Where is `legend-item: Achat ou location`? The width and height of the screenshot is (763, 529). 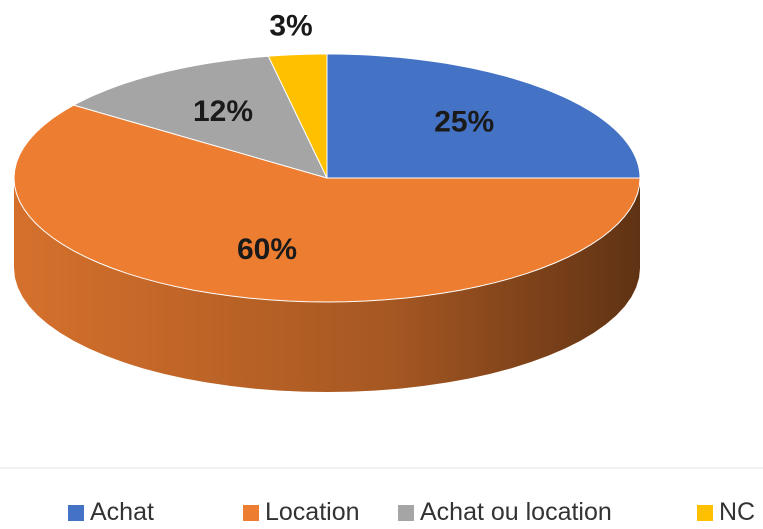 legend-item: Achat ou location is located at coordinates (505, 512).